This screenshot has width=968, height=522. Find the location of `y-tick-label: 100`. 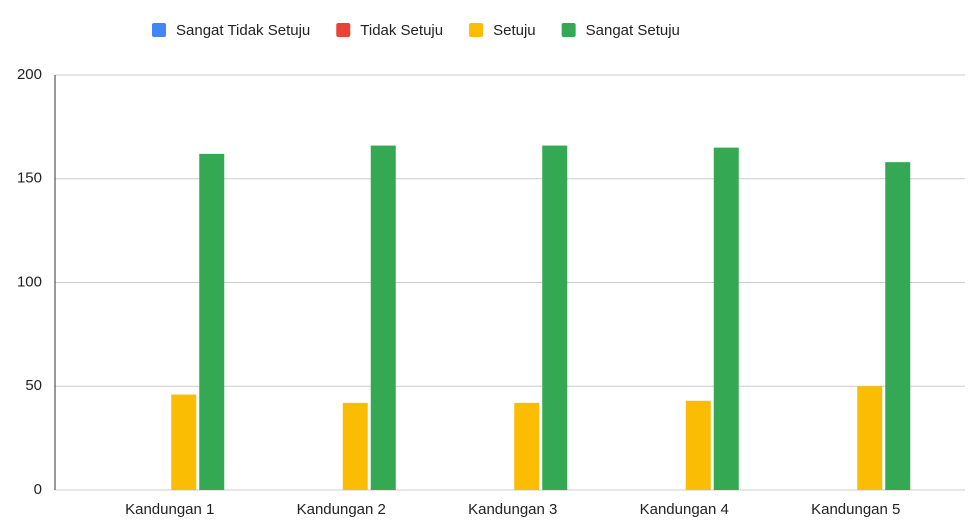

y-tick-label: 100 is located at coordinates (29, 281).